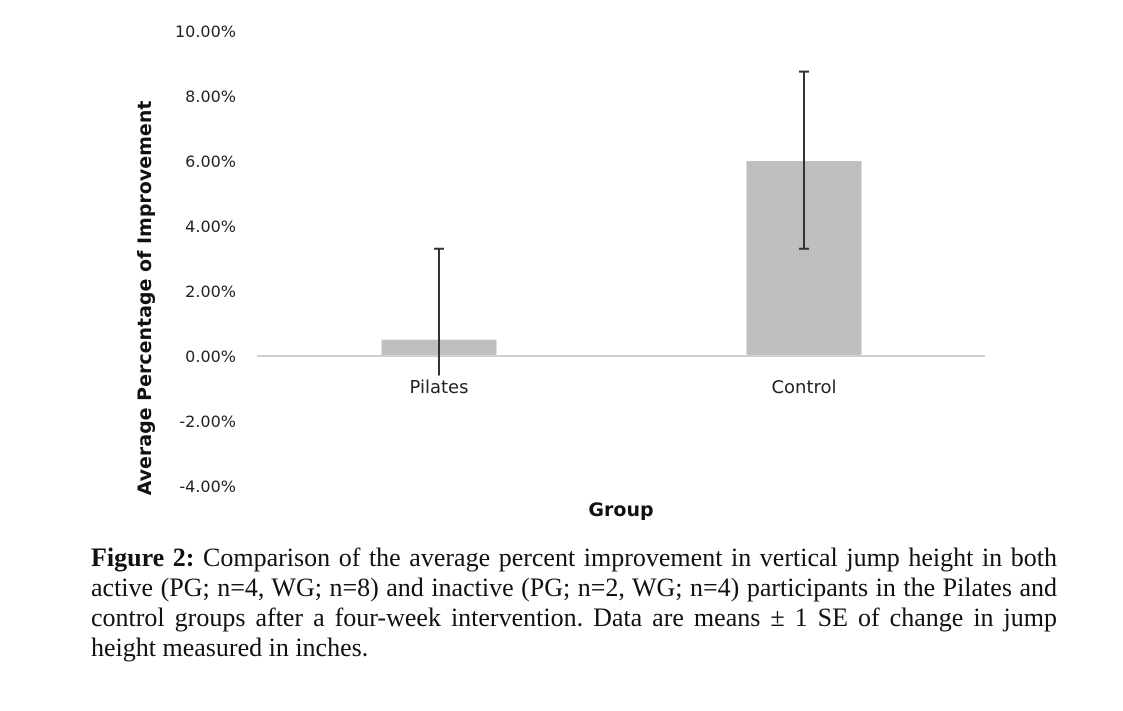 This screenshot has height=711, width=1123. Describe the element at coordinates (210, 291) in the screenshot. I see `y-tick-label: 2.00%` at that location.